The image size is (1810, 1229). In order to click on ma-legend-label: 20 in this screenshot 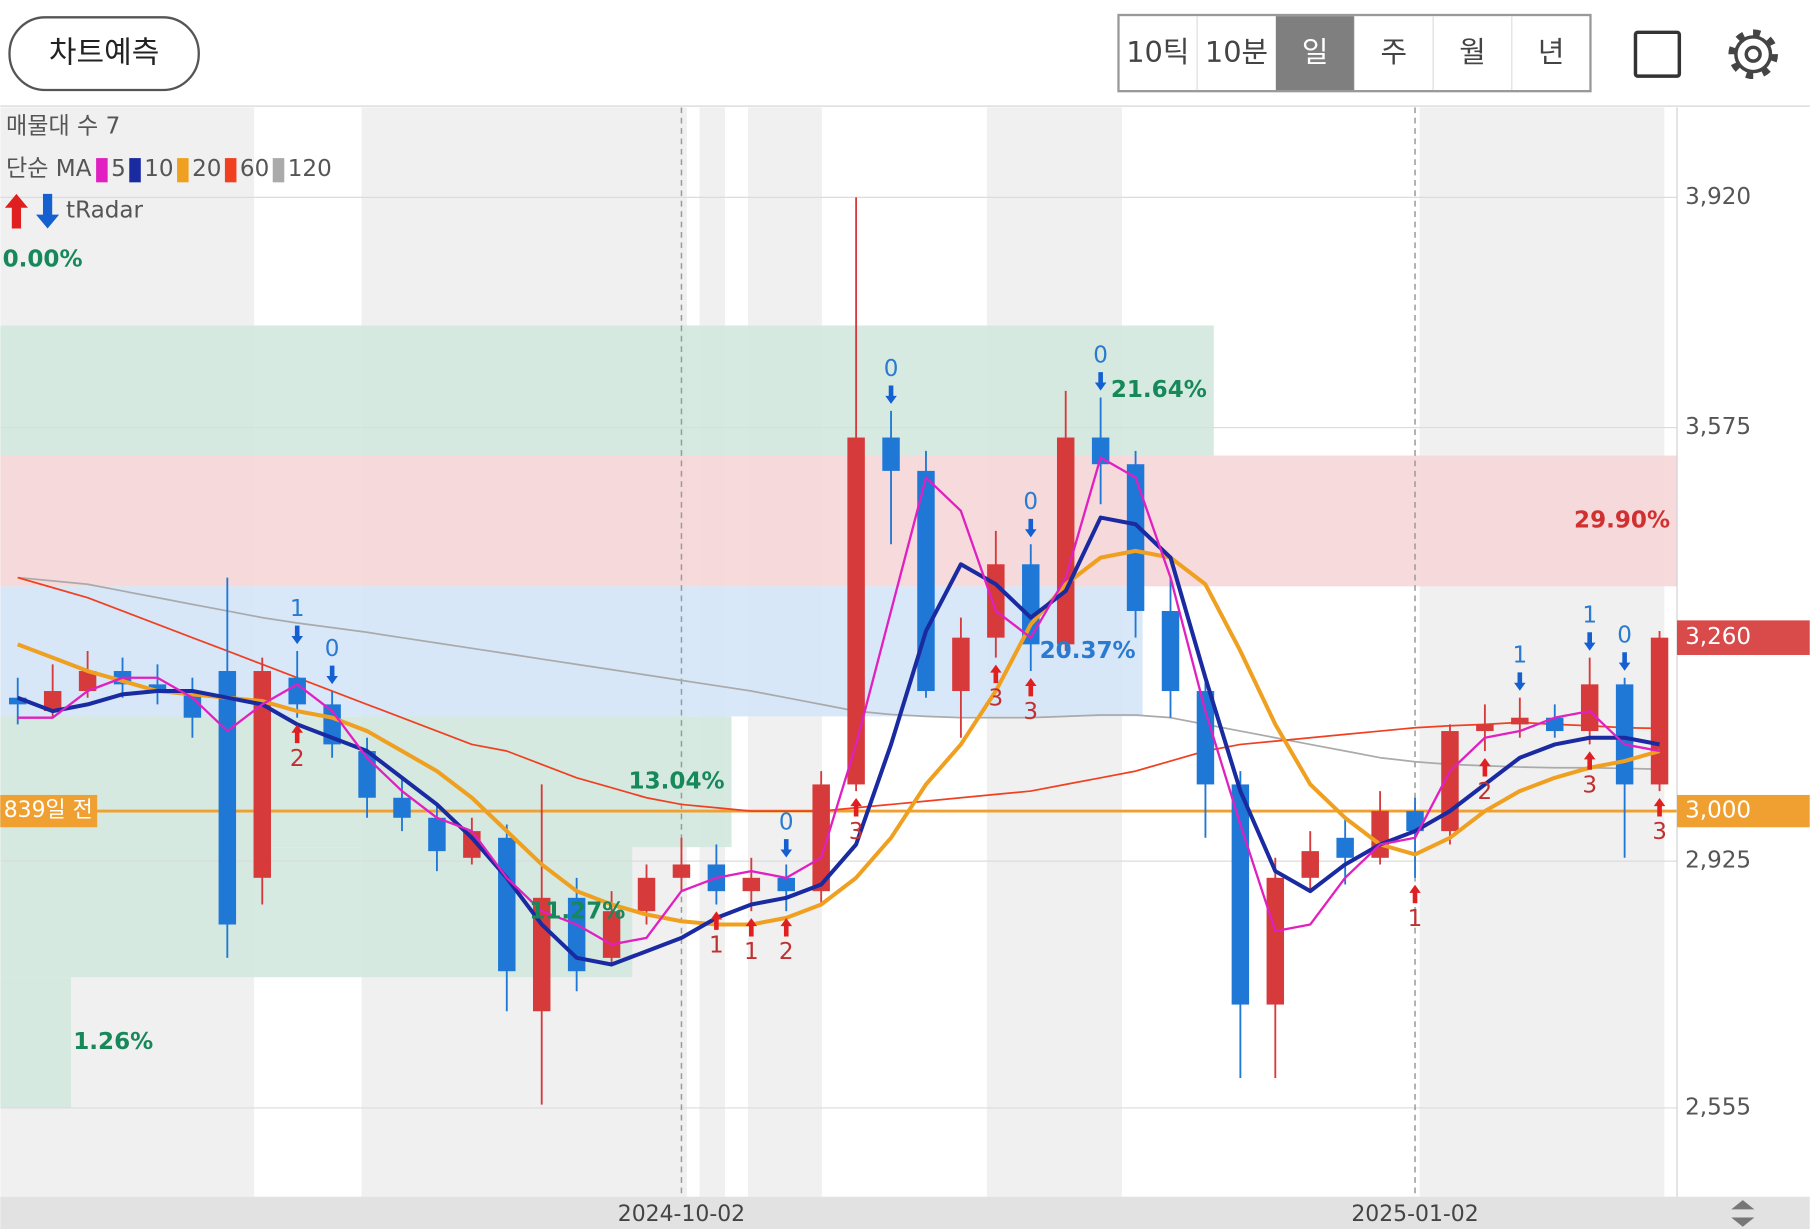, I will do `click(206, 169)`.